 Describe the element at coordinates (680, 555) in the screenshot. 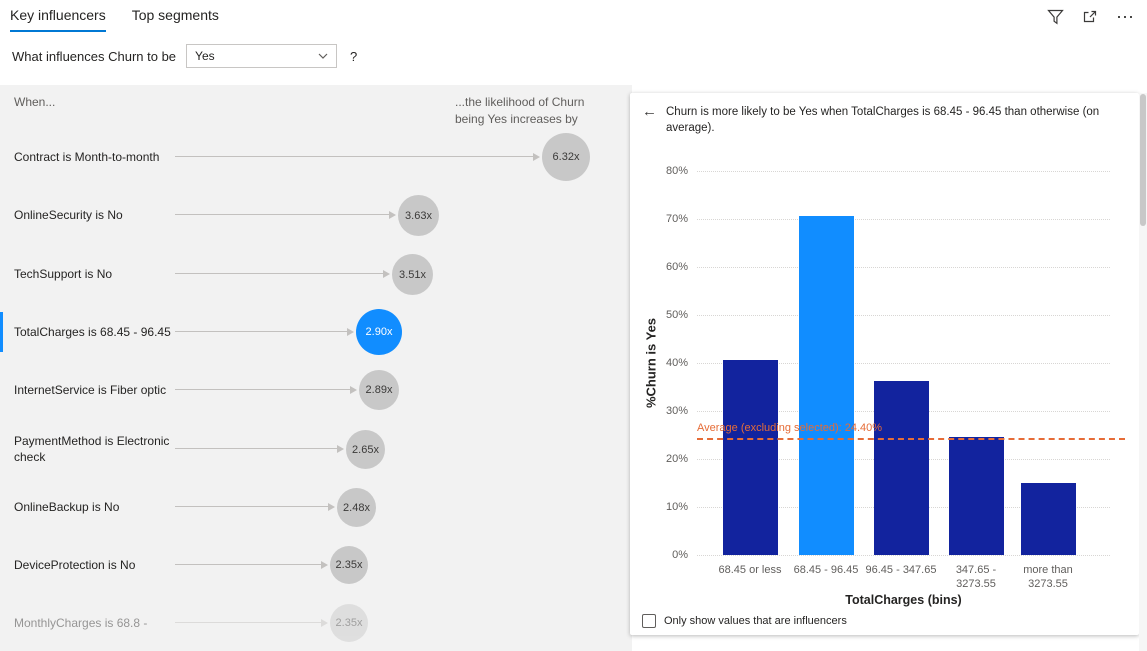

I see `y-axis-tick-label: 0%` at that location.